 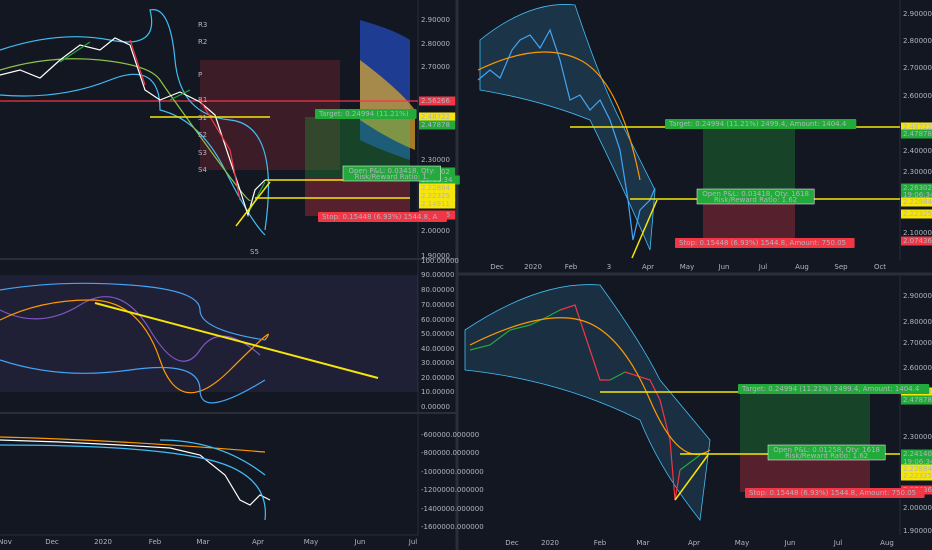 What do you see at coordinates (254, 252) in the screenshot?
I see `pivot-label: S5` at bounding box center [254, 252].